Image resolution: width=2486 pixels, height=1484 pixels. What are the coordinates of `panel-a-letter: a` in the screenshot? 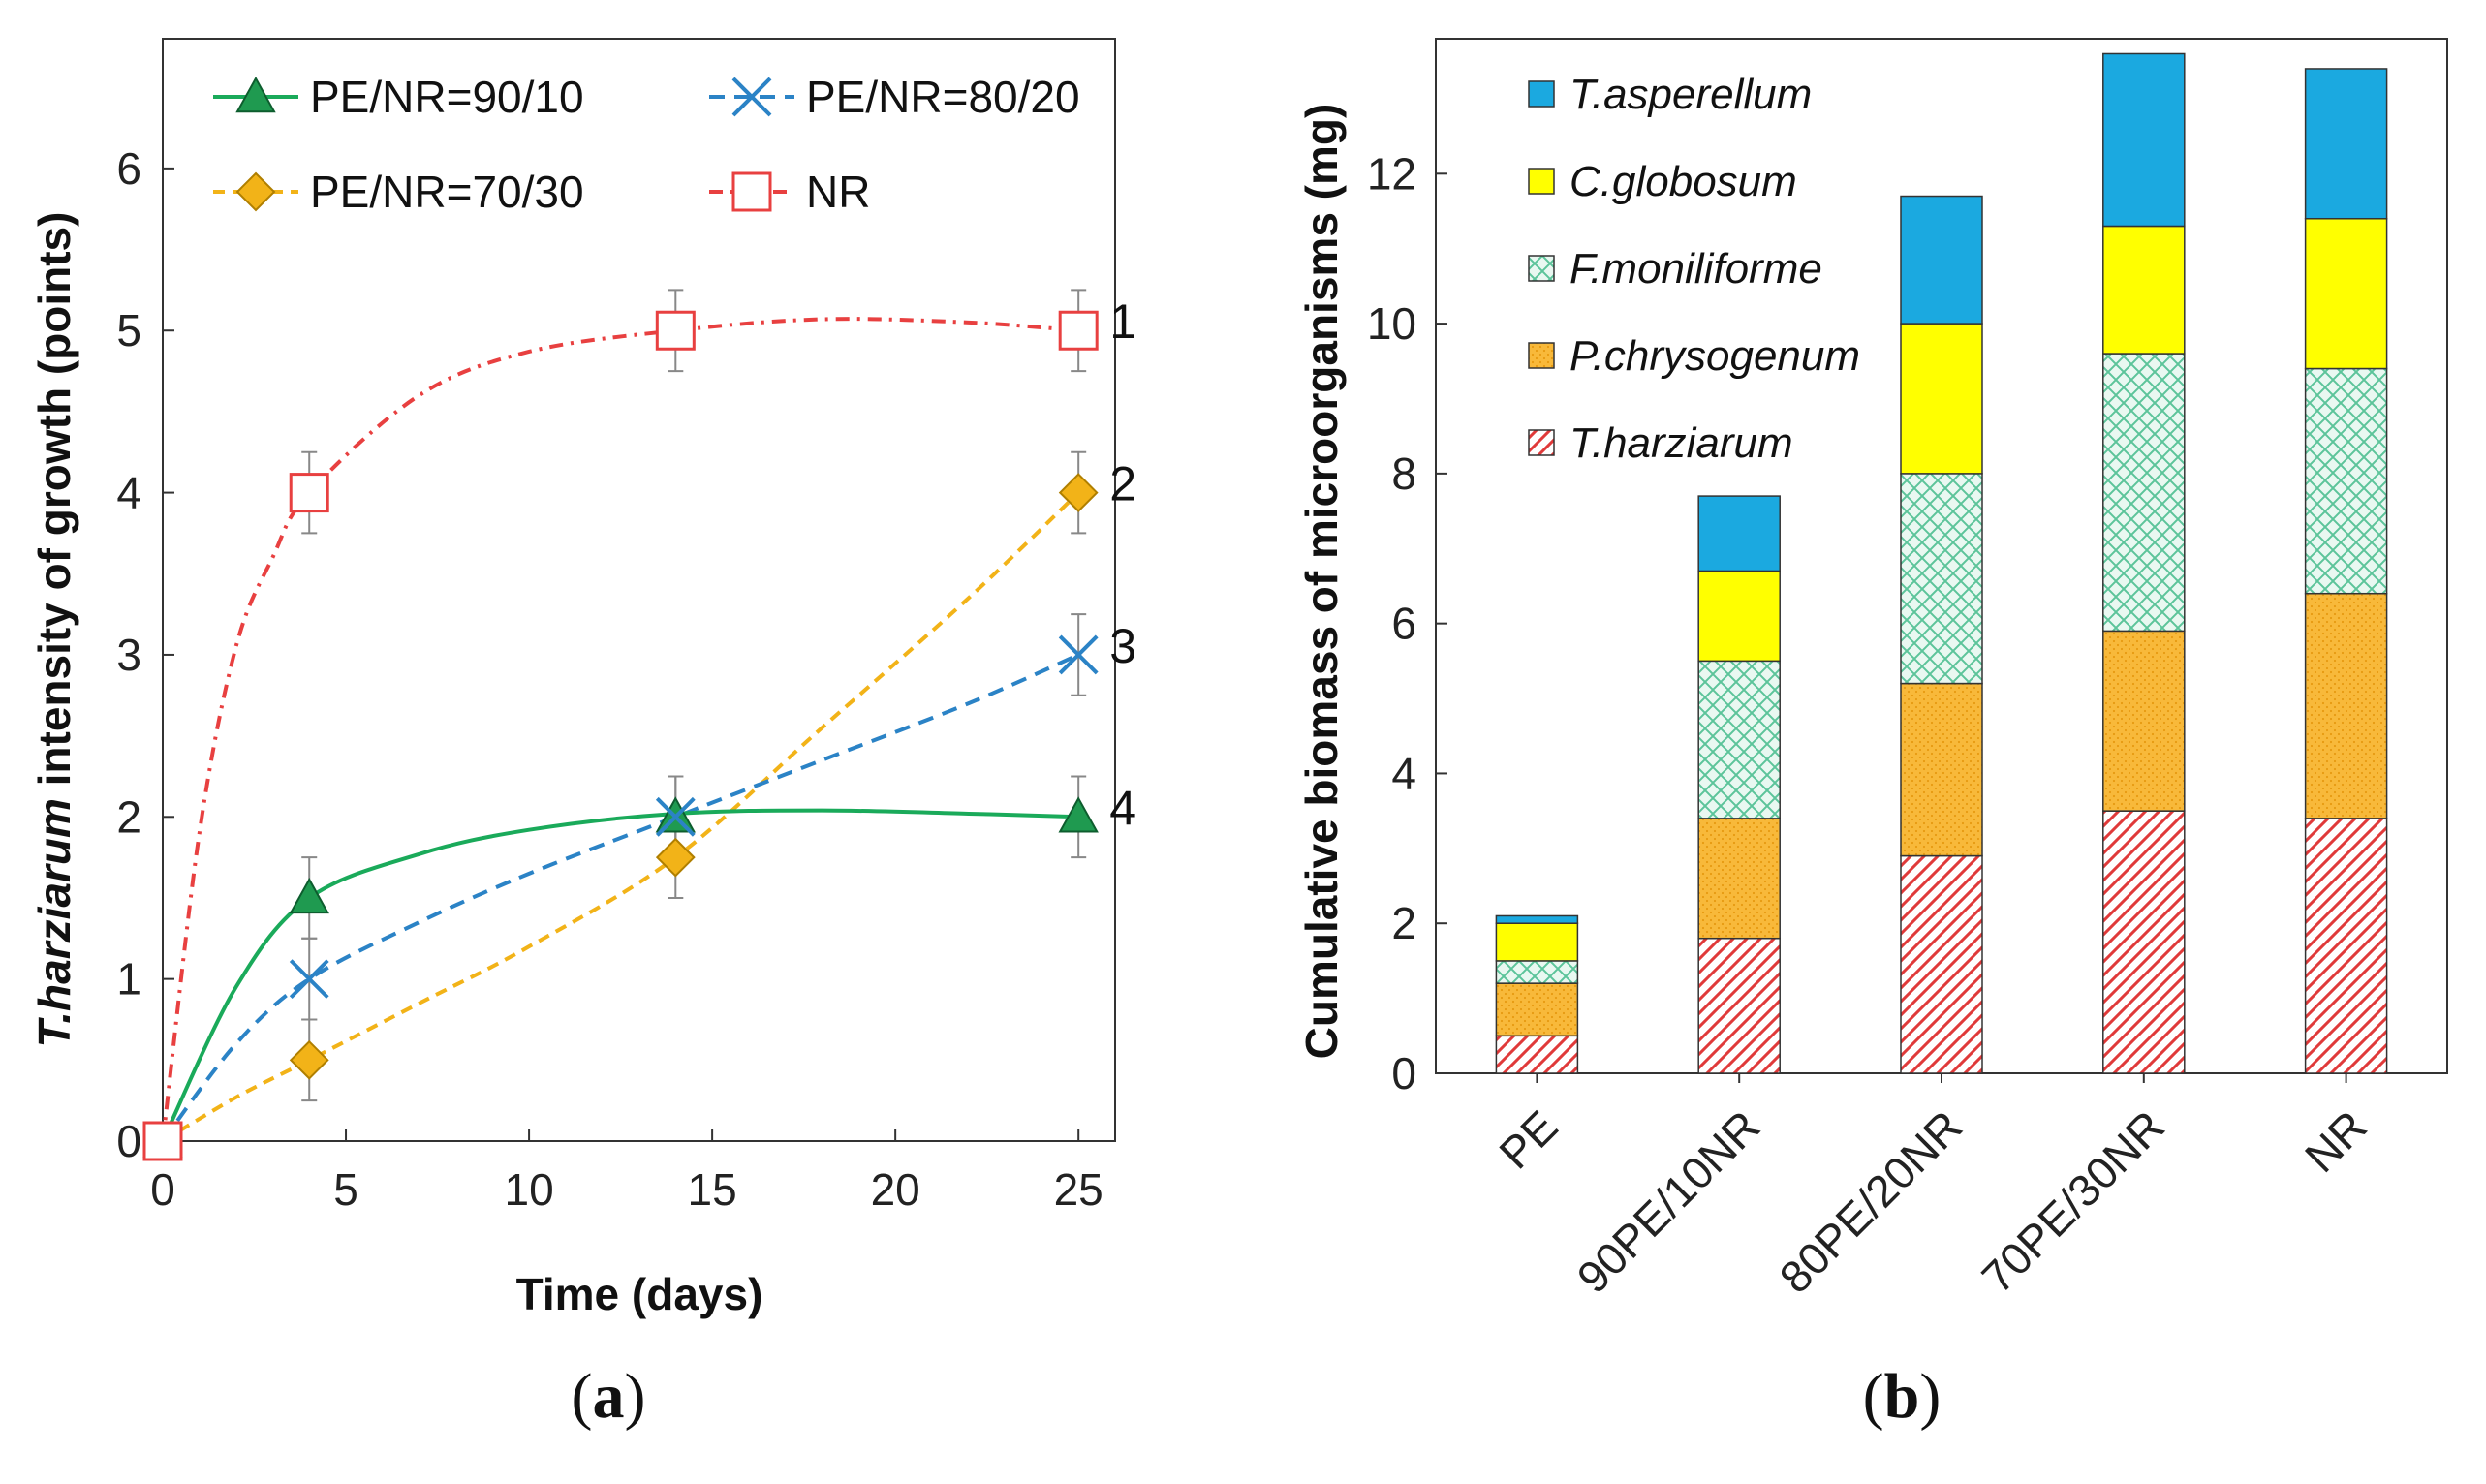 It's located at (609, 1396).